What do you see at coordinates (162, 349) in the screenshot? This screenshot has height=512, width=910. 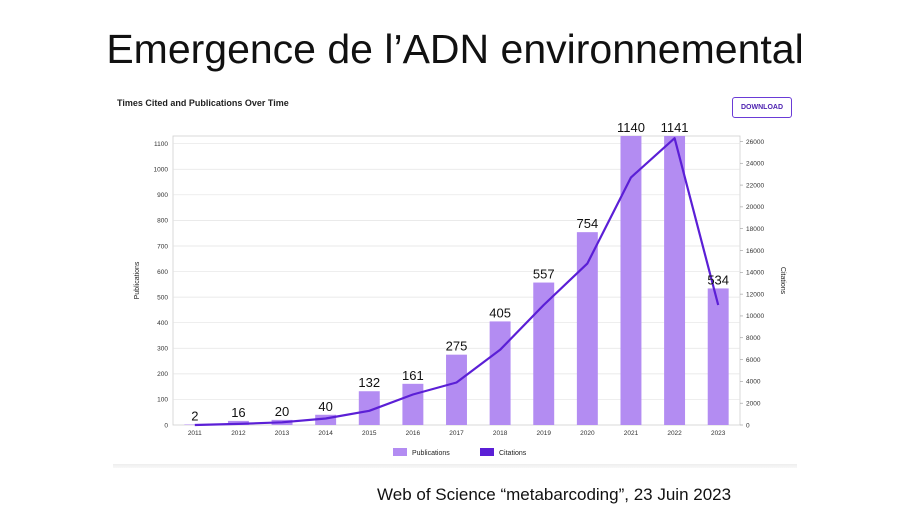 I see `y-tick-label: 300` at bounding box center [162, 349].